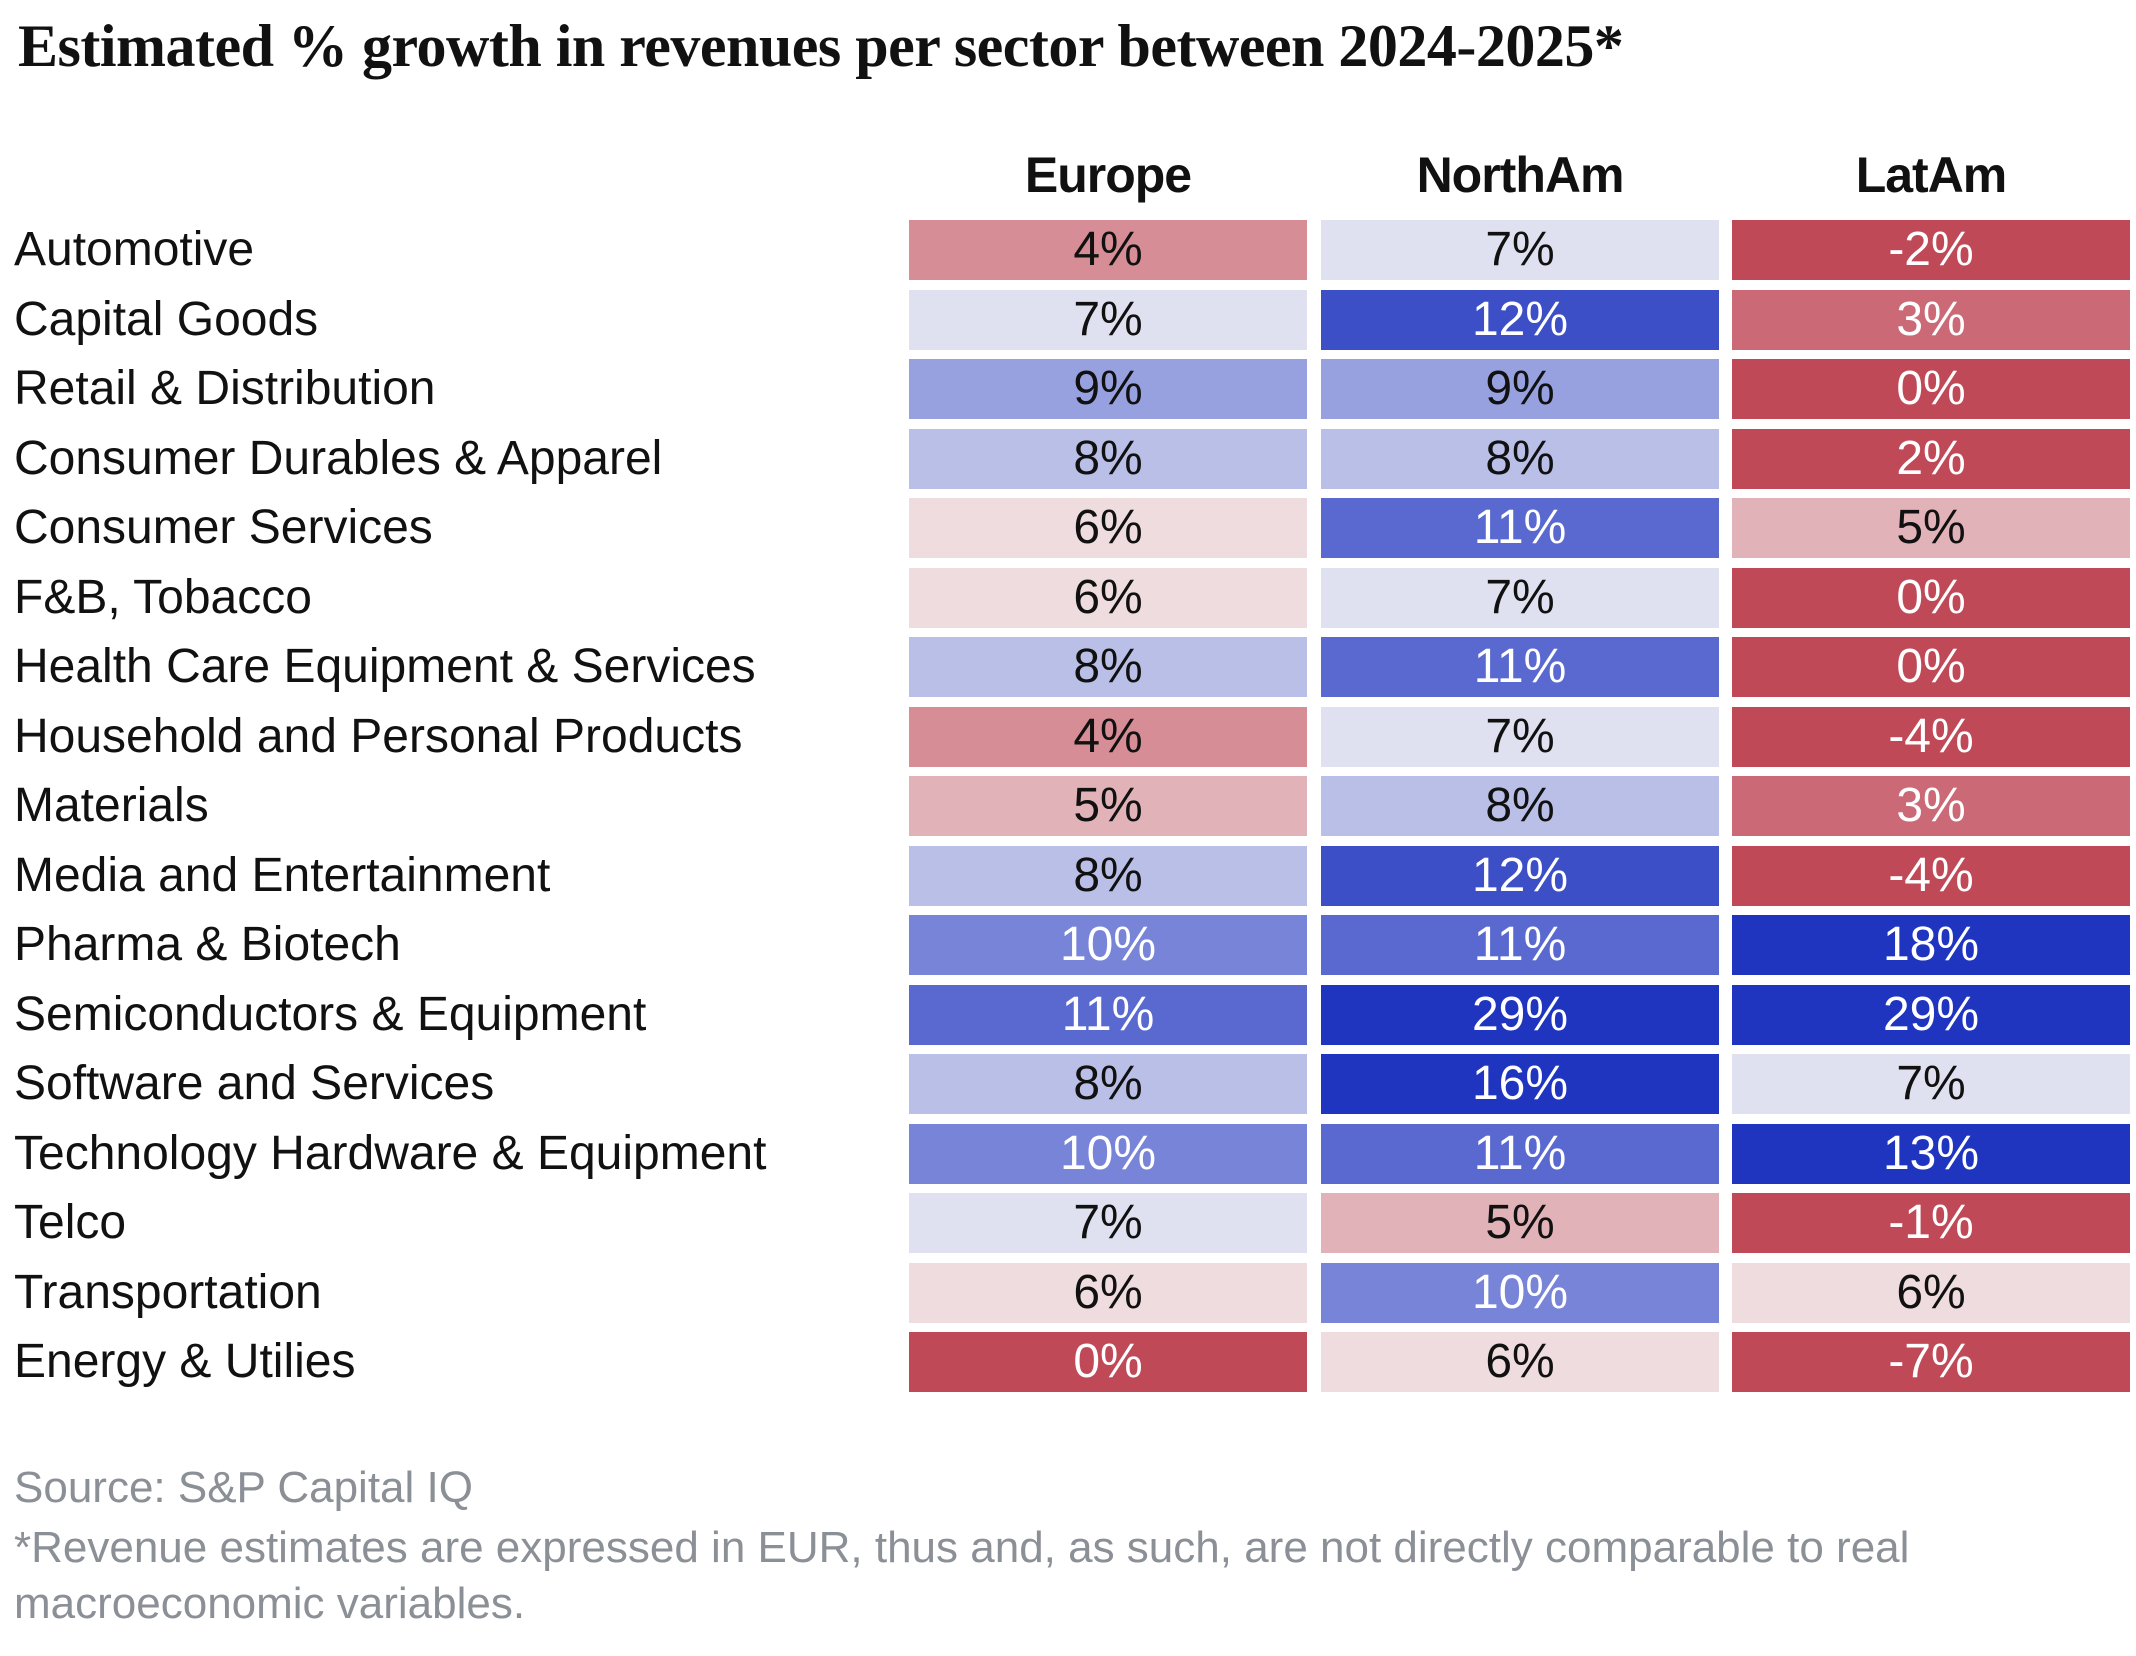 The width and height of the screenshot is (2136, 1656). What do you see at coordinates (390, 1153) in the screenshot?
I see `row-label: Technology Hardware & Equipment` at bounding box center [390, 1153].